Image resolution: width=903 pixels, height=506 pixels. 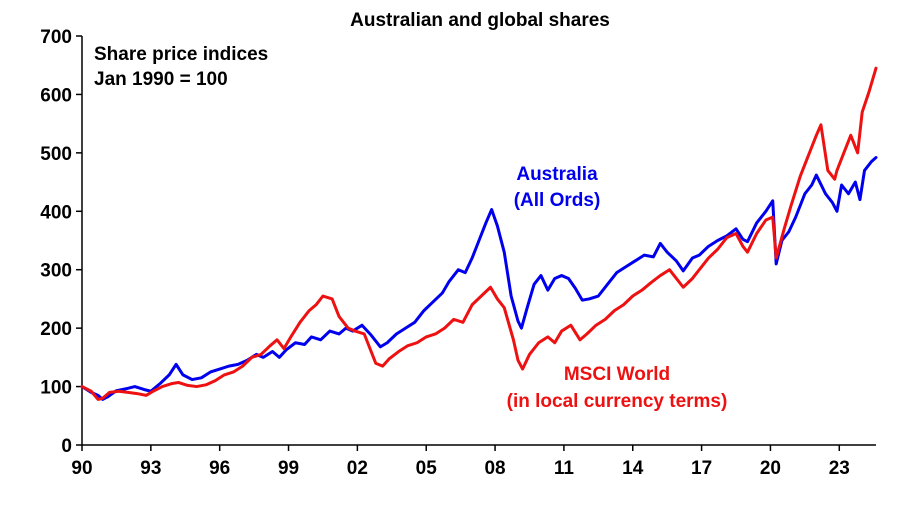 I want to click on x-tick-label: 02, so click(x=357, y=468).